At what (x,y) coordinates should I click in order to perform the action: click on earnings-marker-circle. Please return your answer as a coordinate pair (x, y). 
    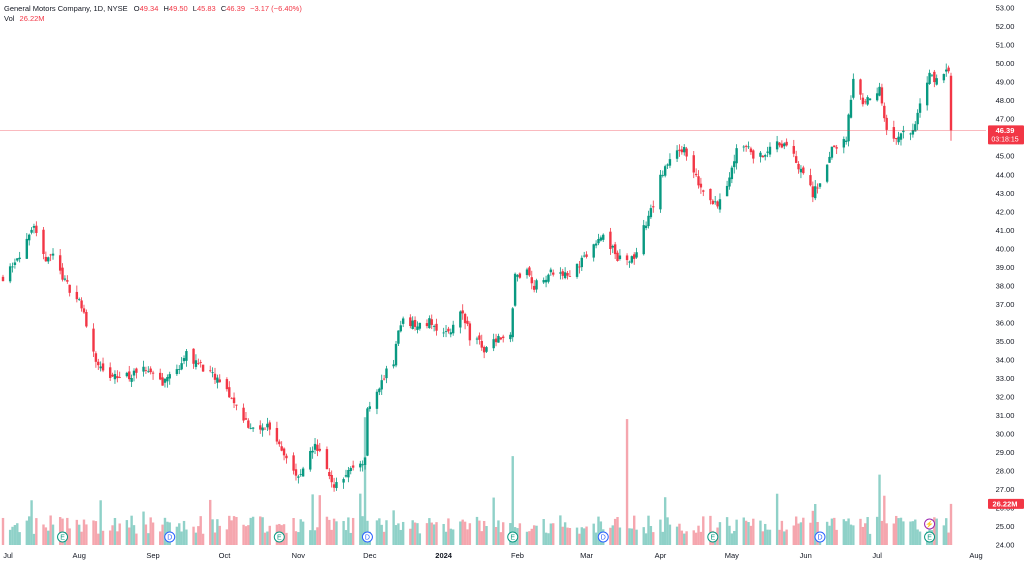
    Looking at the image, I should click on (930, 537).